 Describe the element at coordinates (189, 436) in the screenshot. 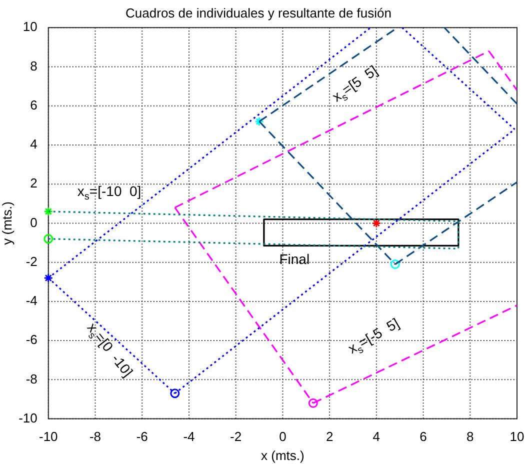

I see `x-tick-label: -4` at that location.